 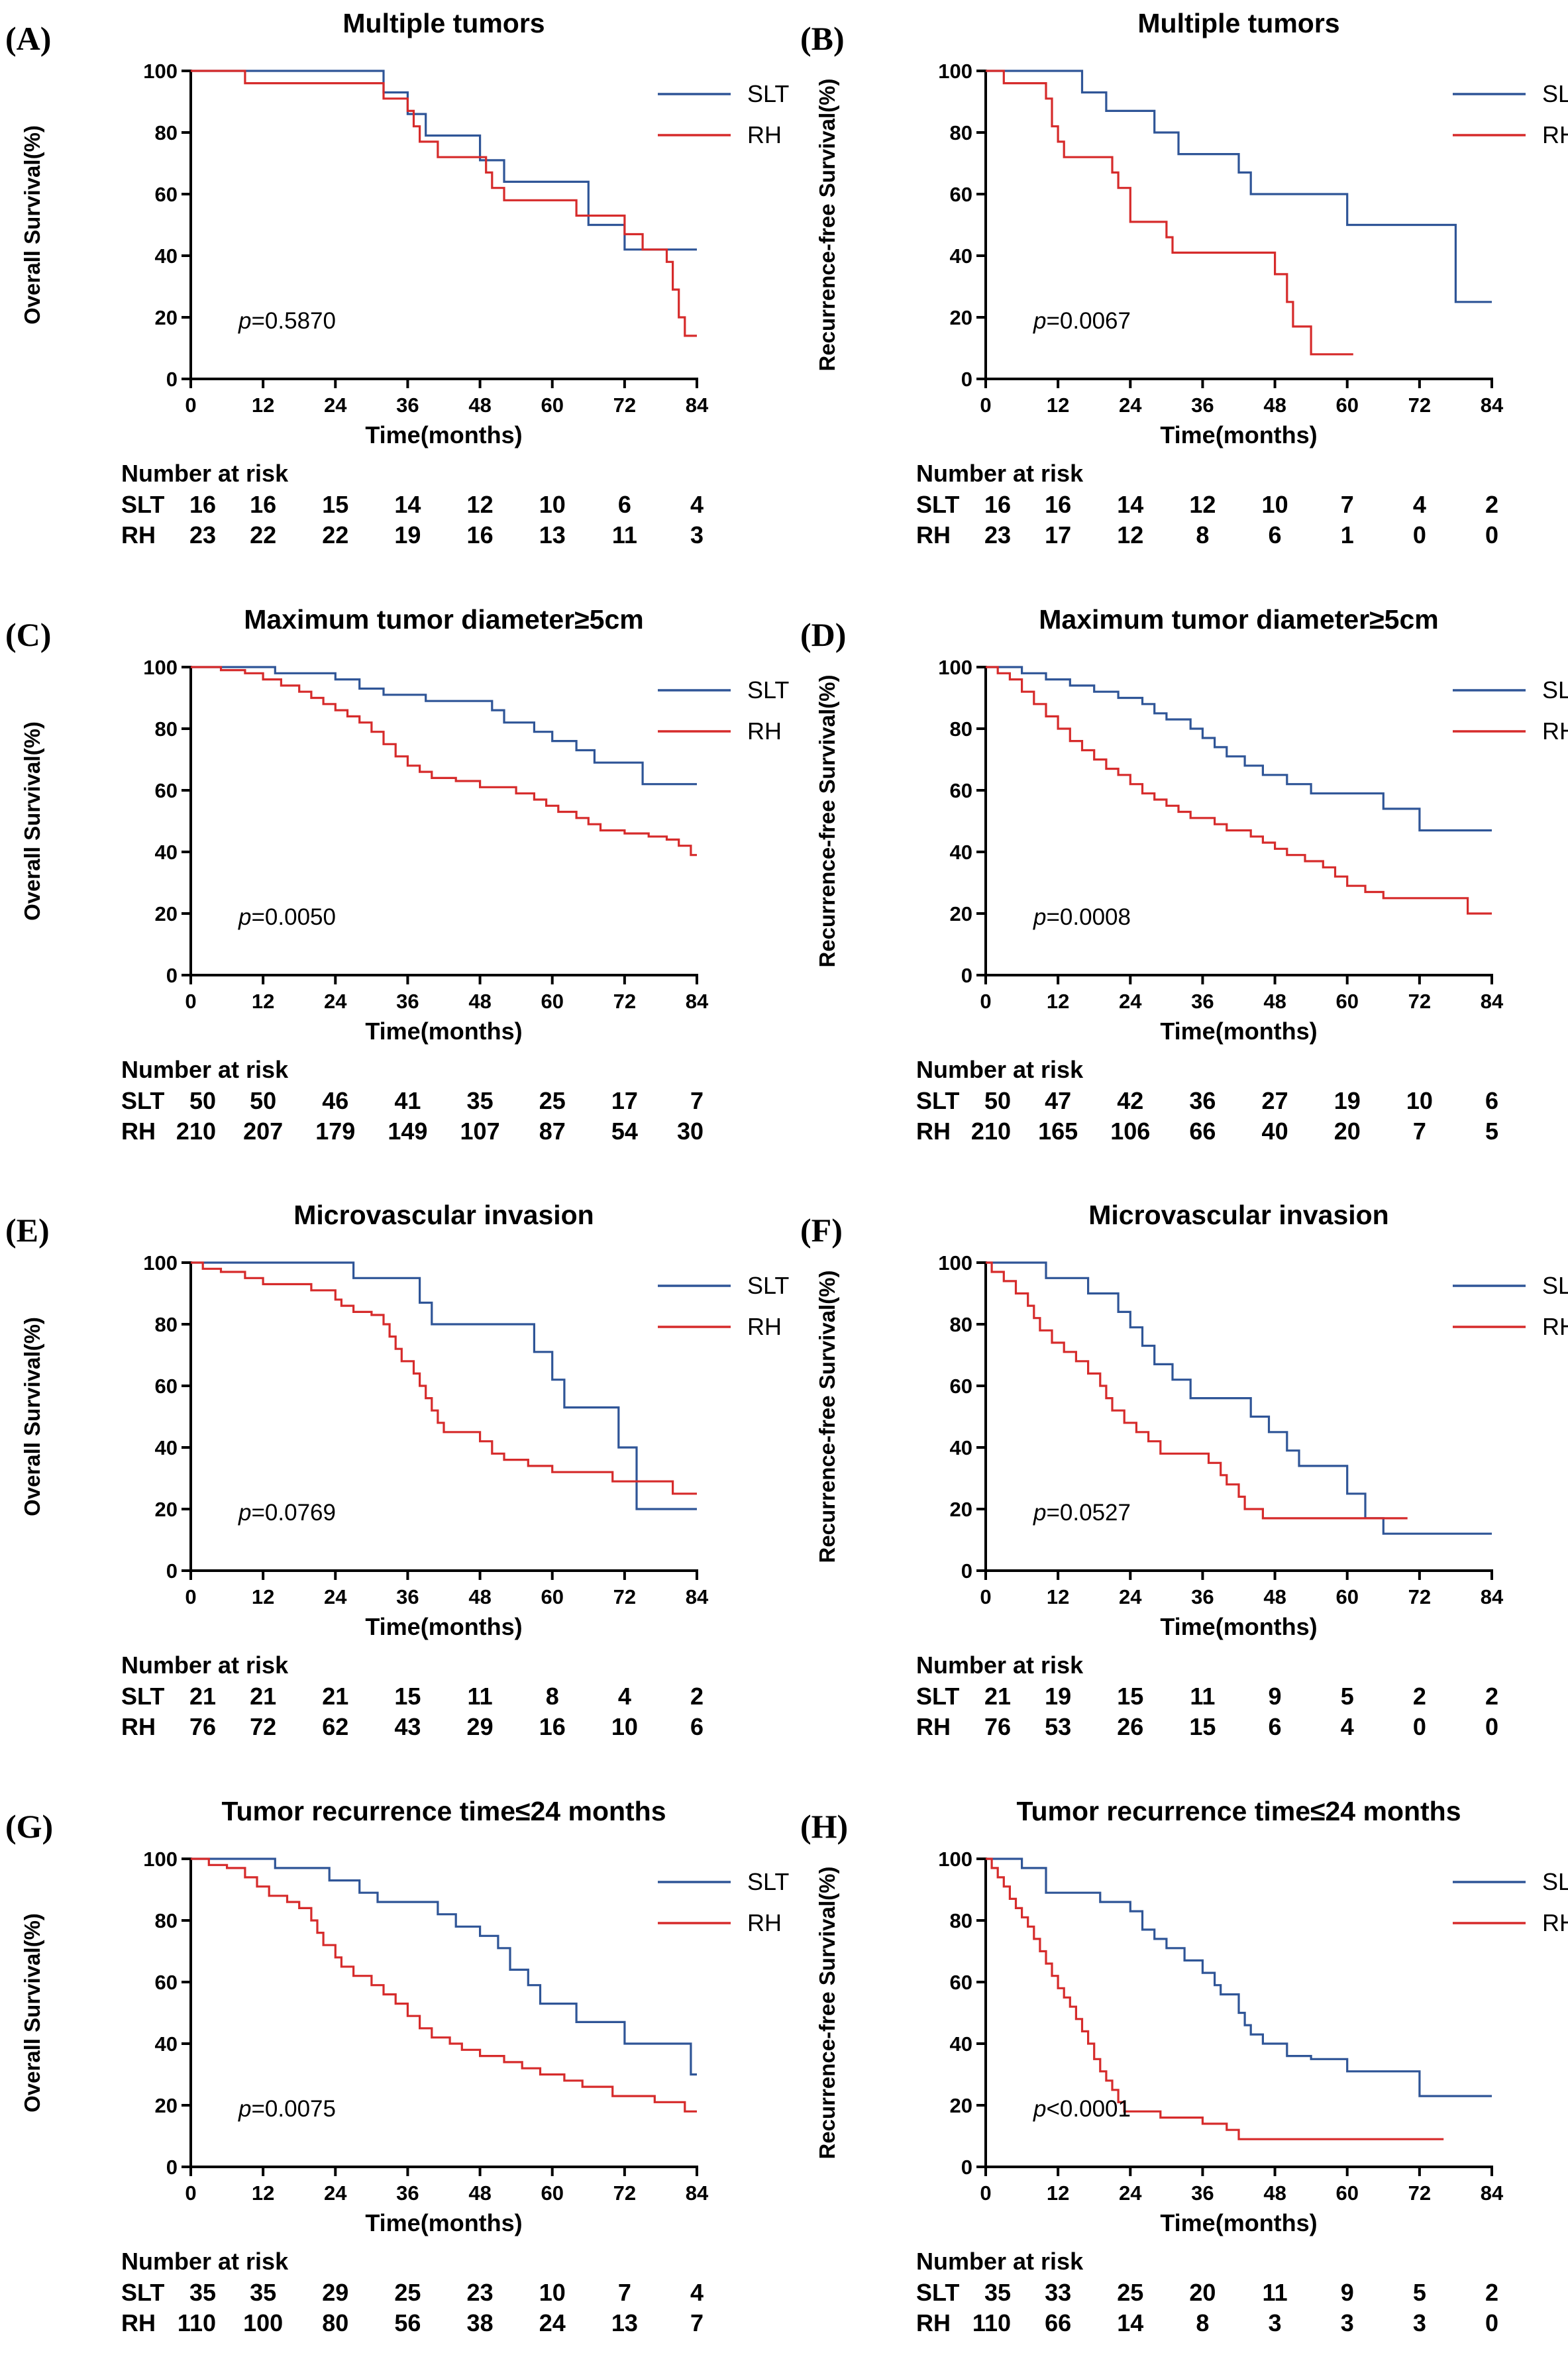 What do you see at coordinates (1197, 1390) in the screenshot?
I see `km-curve-rh` at bounding box center [1197, 1390].